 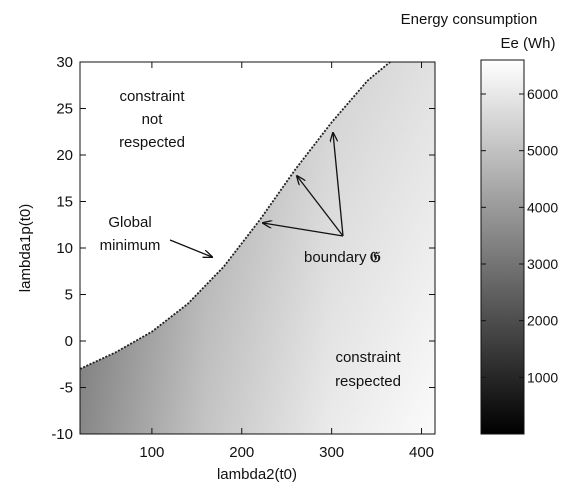 What do you see at coordinates (368, 357) in the screenshot?
I see `feasible-label-line1: constraint` at bounding box center [368, 357].